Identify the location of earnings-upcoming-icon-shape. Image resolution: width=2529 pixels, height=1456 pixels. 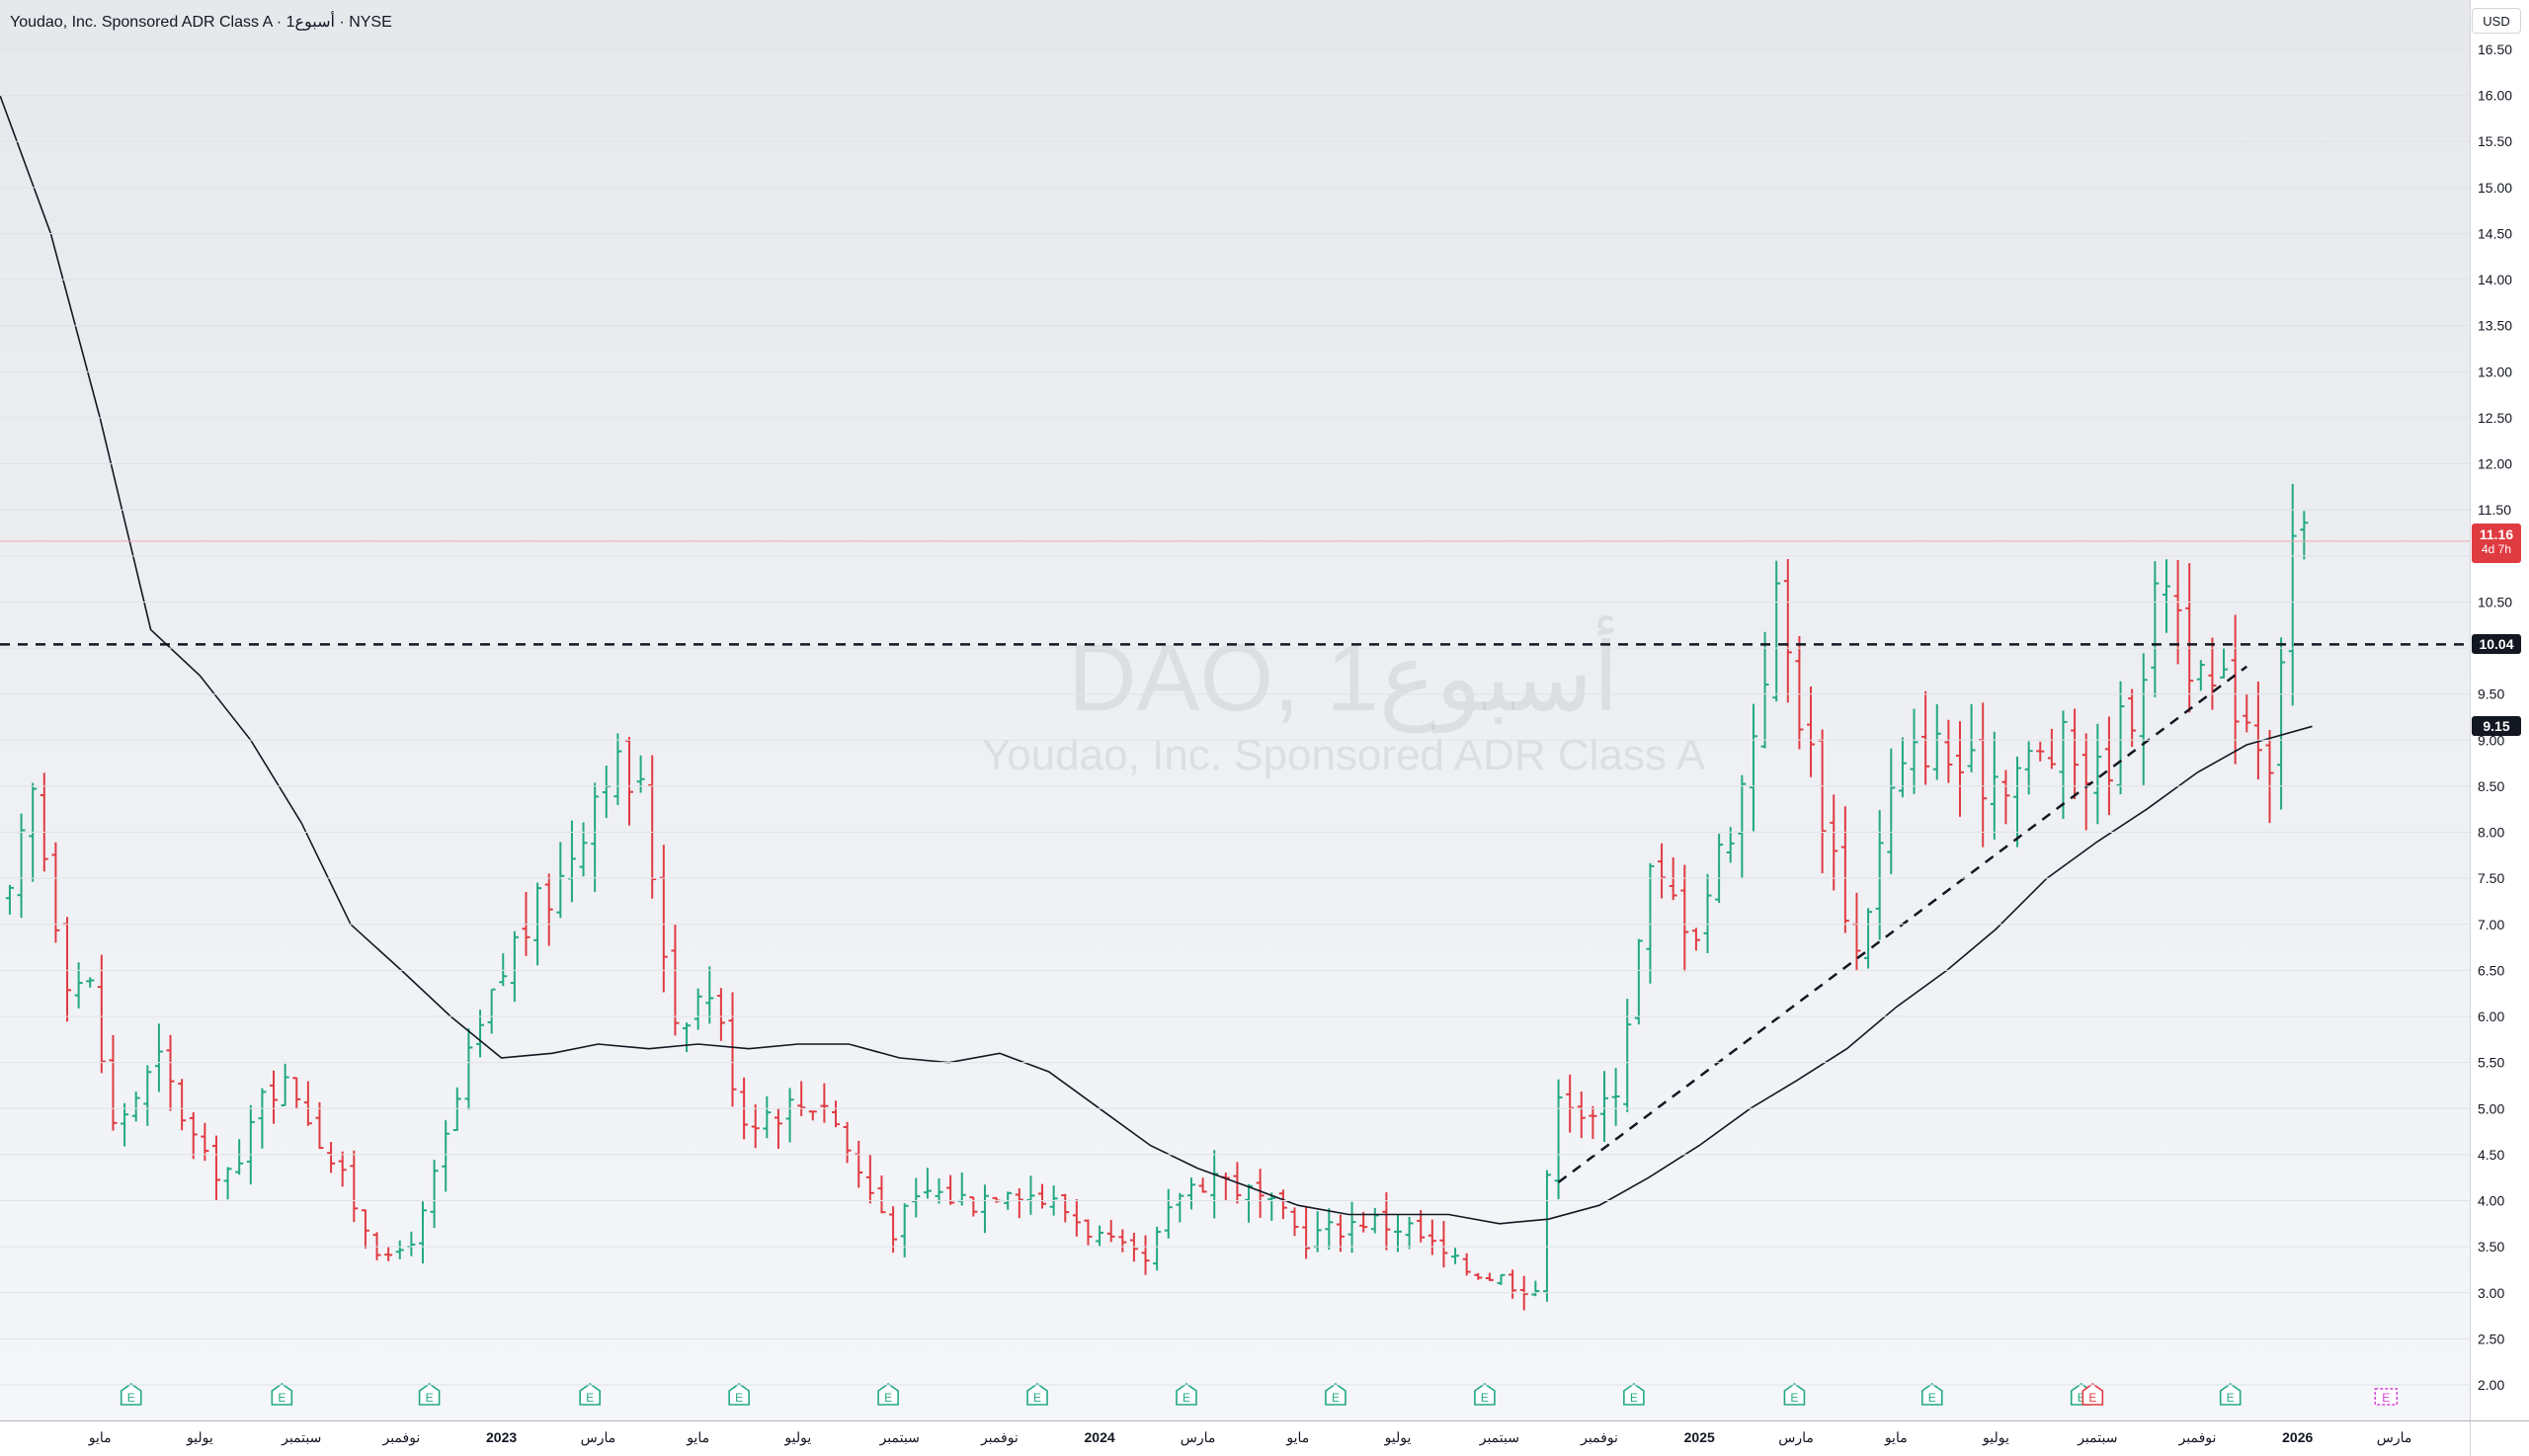
(2092, 1394).